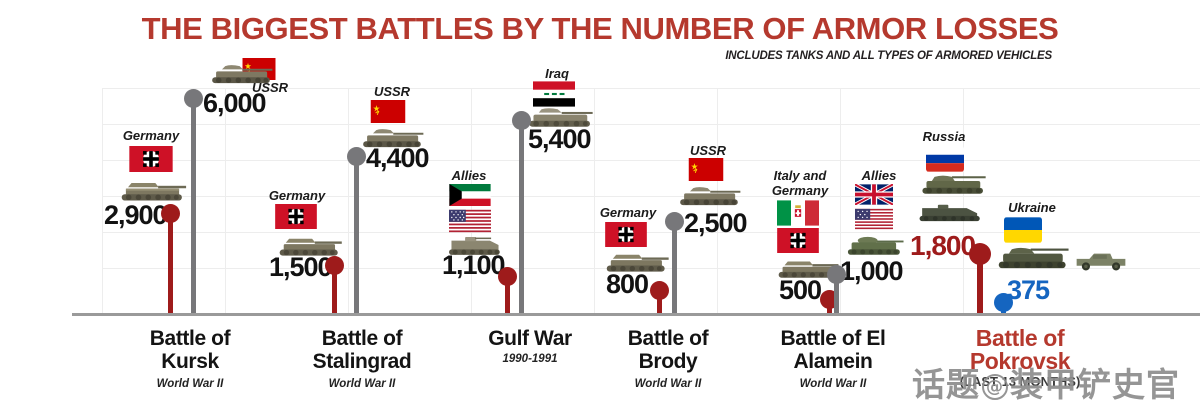 This screenshot has width=1200, height=420. I want to click on value-gulf-iraq: 5,400, so click(560, 139).